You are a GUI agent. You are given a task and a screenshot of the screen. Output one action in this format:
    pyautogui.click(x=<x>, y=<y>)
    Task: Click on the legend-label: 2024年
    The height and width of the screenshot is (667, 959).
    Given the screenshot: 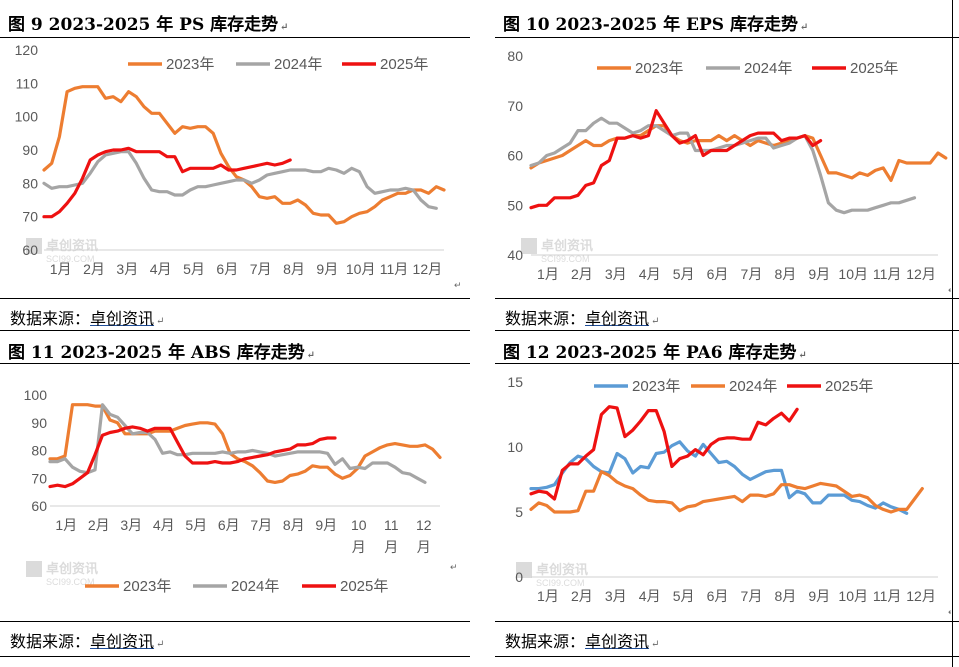 What is the action you would take?
    pyautogui.click(x=768, y=68)
    